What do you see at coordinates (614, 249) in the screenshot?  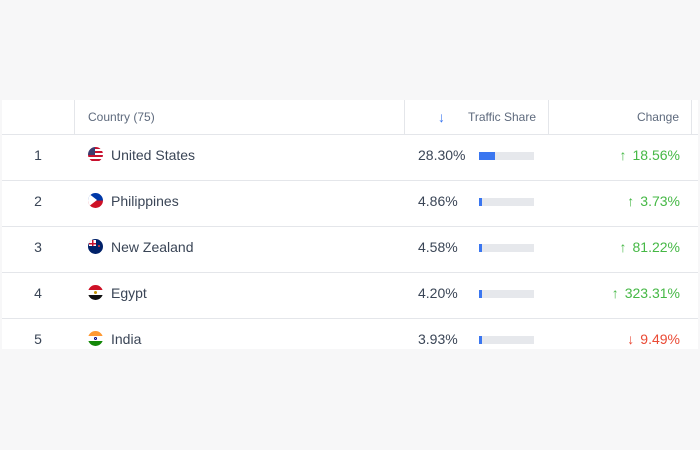 I see `row-change: ↑ 81.22%` at bounding box center [614, 249].